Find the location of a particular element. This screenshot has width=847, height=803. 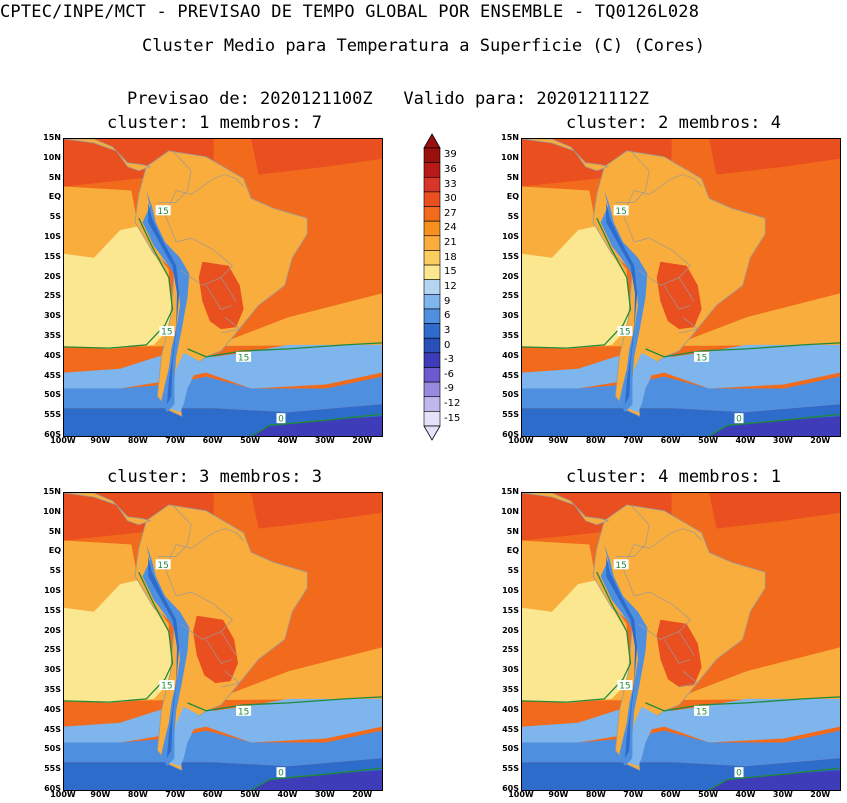

temperature-map-3: 15 15 15 0 is located at coordinates (223, 641).